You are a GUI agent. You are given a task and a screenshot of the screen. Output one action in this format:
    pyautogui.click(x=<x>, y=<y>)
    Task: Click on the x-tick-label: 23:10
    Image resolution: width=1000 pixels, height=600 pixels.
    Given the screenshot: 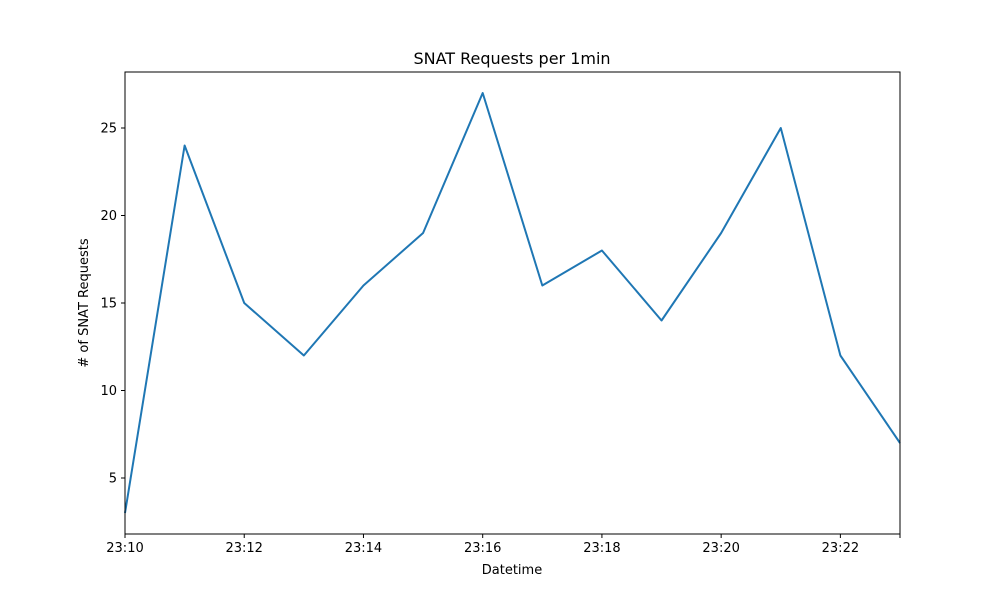 What is the action you would take?
    pyautogui.click(x=124, y=548)
    